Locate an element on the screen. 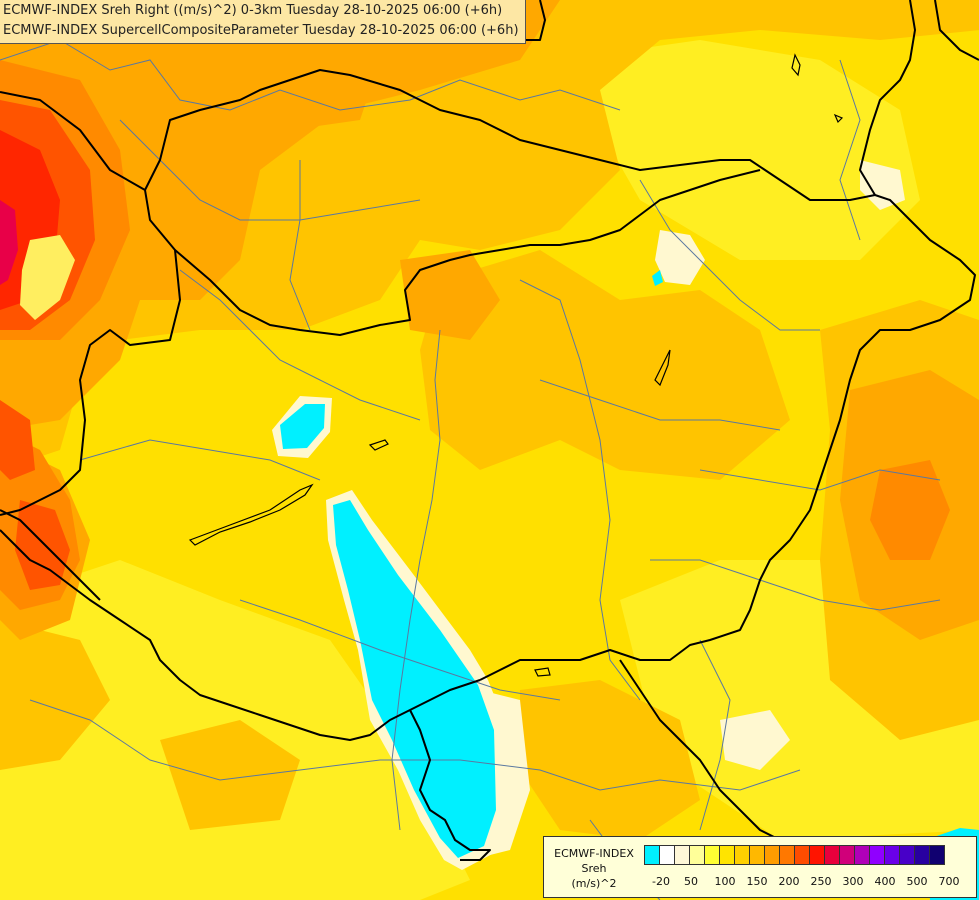 The width and height of the screenshot is (979, 900). border-danube-south is located at coordinates (450, 785).